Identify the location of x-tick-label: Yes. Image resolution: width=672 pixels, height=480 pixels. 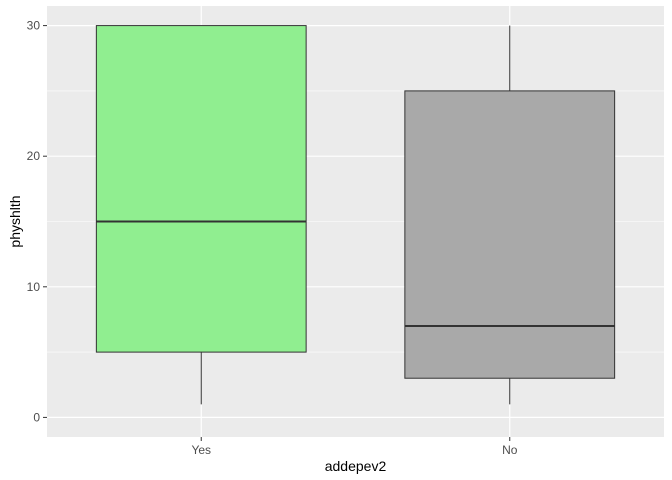
(201, 450).